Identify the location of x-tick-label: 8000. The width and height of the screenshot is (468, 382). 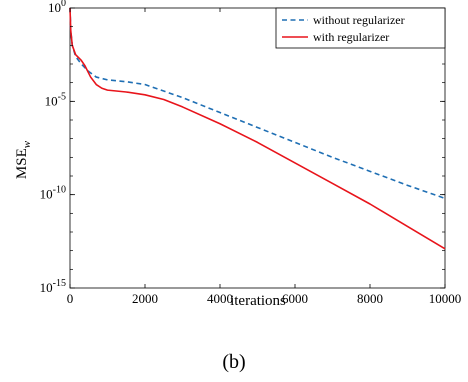
(370, 298).